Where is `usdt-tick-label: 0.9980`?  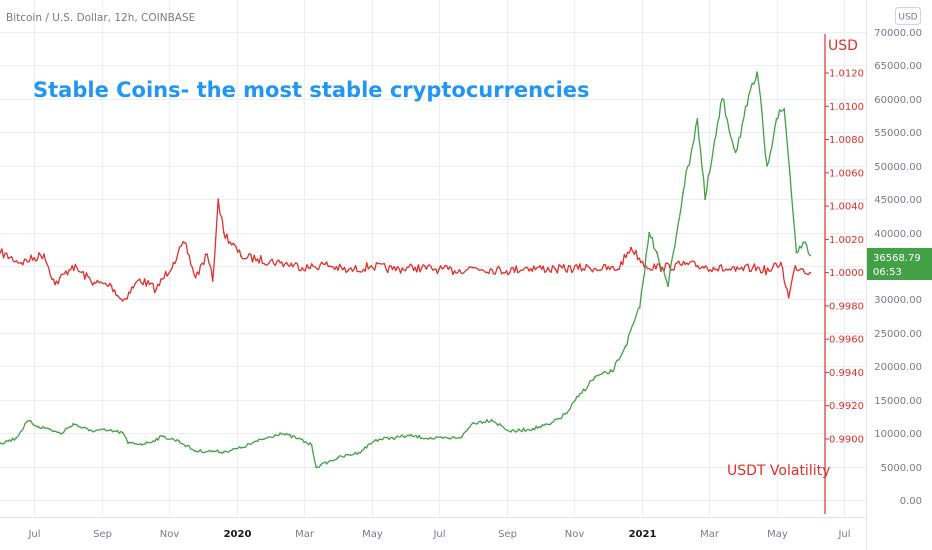
usdt-tick-label: 0.9980 is located at coordinates (846, 306).